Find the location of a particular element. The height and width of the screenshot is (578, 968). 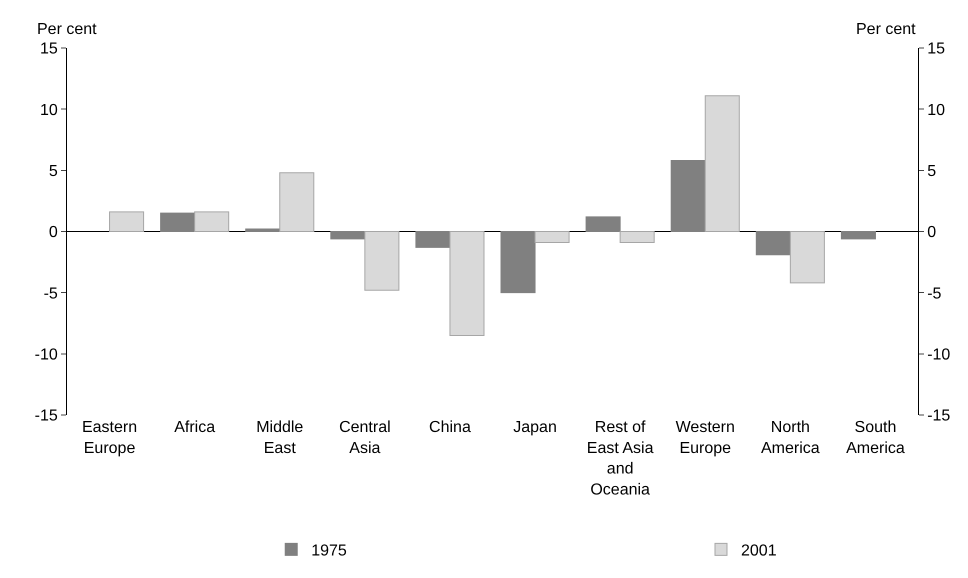

y2-tick-label: 5 is located at coordinates (931, 171).